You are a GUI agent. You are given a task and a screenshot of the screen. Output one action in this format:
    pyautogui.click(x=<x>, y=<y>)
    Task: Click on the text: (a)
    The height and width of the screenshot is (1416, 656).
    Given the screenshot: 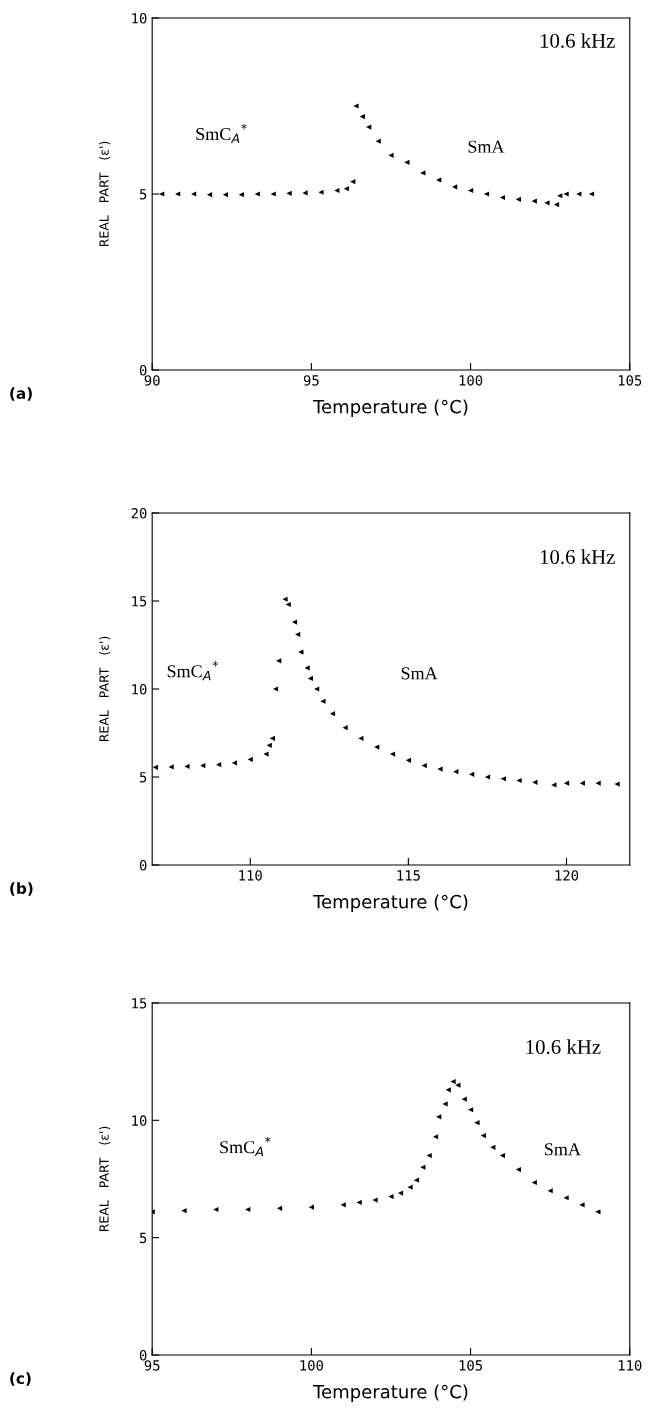 What is the action you would take?
    pyautogui.click(x=21, y=394)
    